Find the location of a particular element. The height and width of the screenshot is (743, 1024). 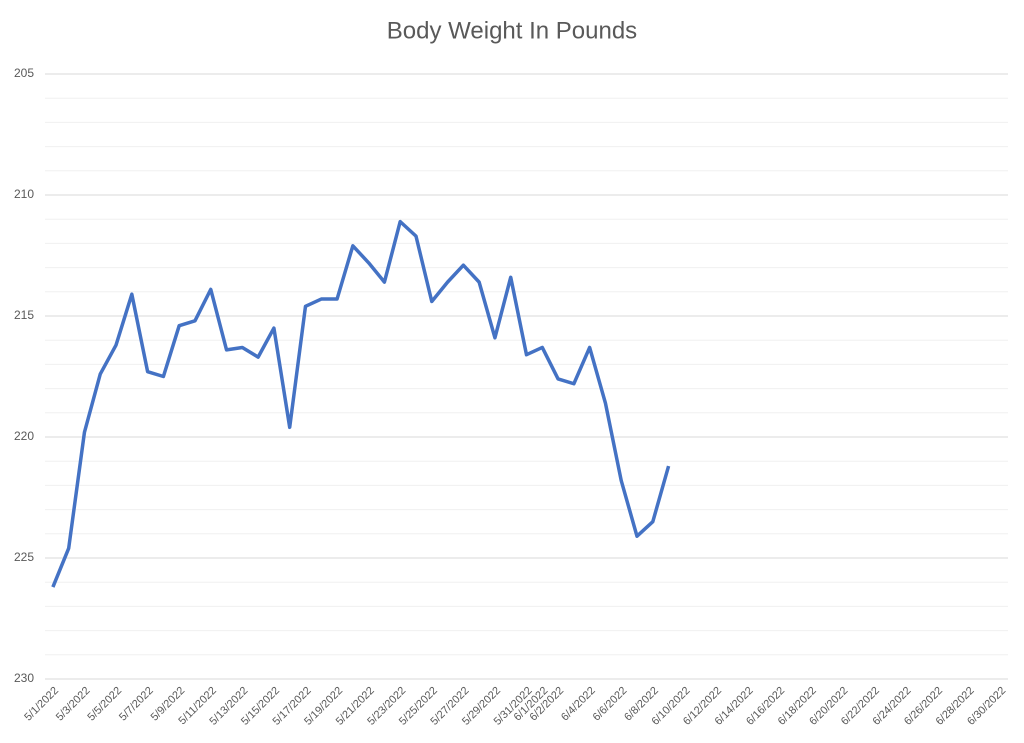

y-tick-label: 210 is located at coordinates (24, 194).